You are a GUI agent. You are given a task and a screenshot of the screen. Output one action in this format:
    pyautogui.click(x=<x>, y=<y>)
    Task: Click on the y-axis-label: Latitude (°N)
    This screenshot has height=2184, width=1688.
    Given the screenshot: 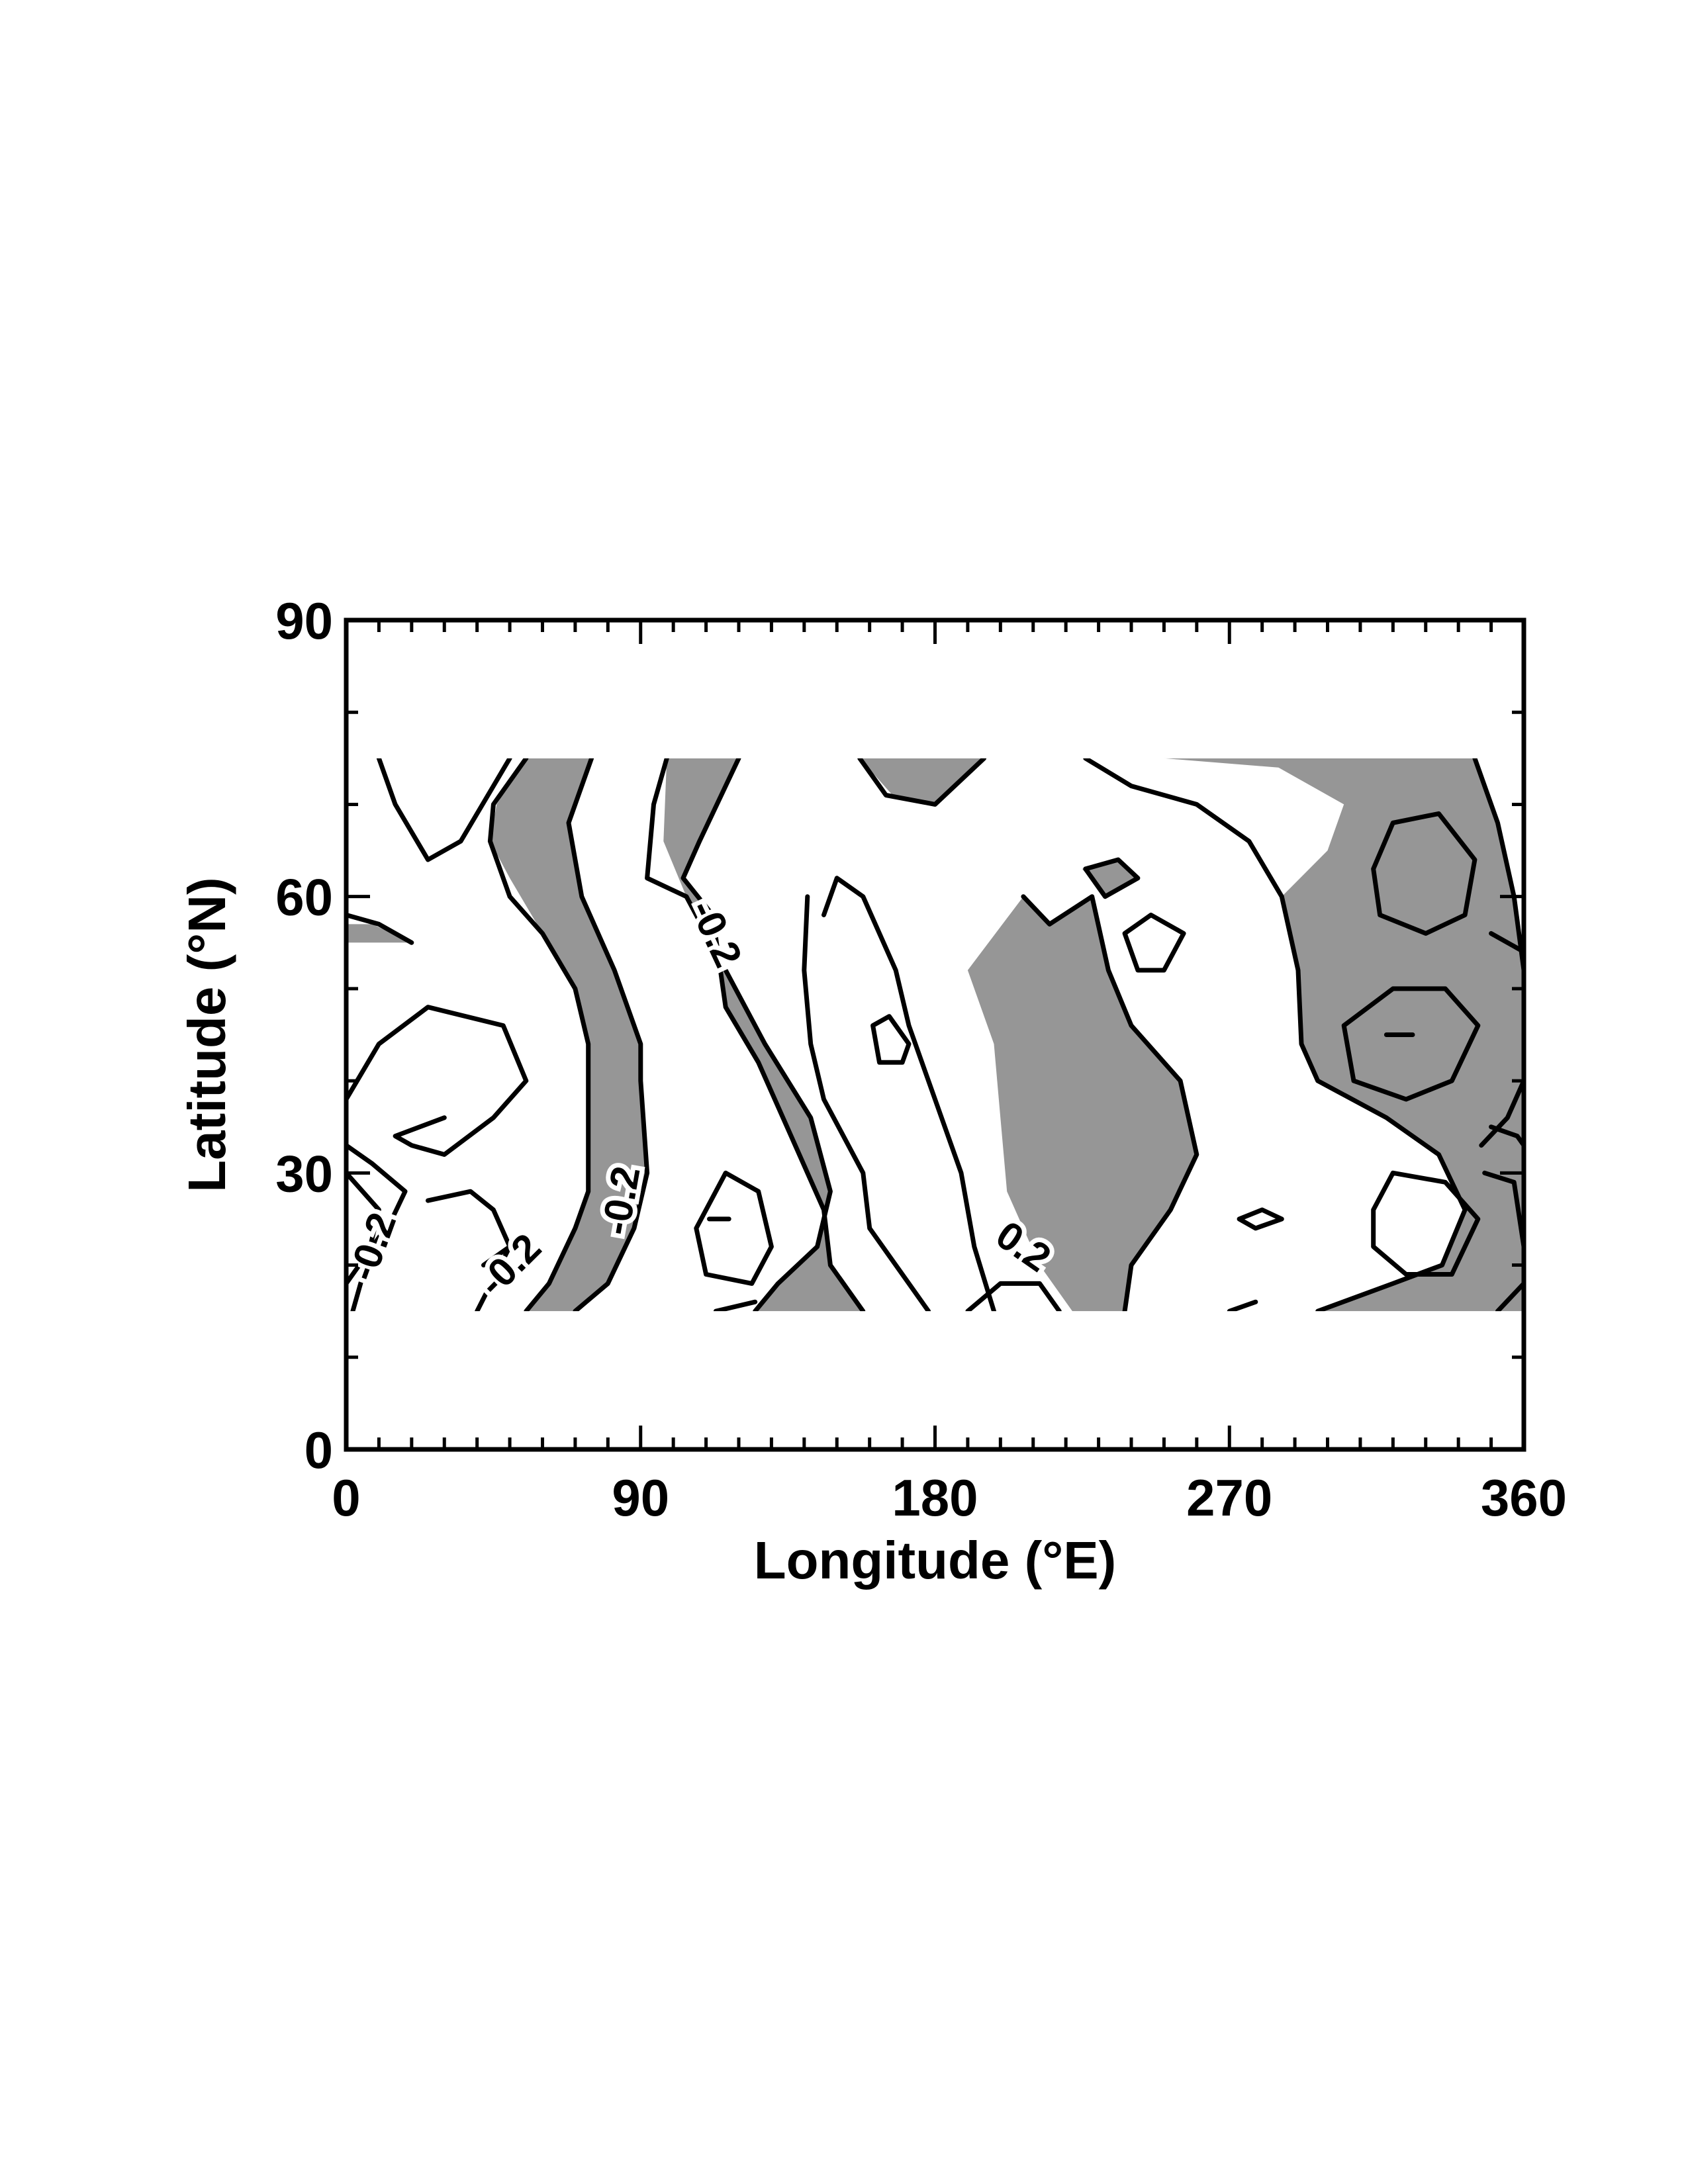 What is the action you would take?
    pyautogui.click(x=206, y=1034)
    